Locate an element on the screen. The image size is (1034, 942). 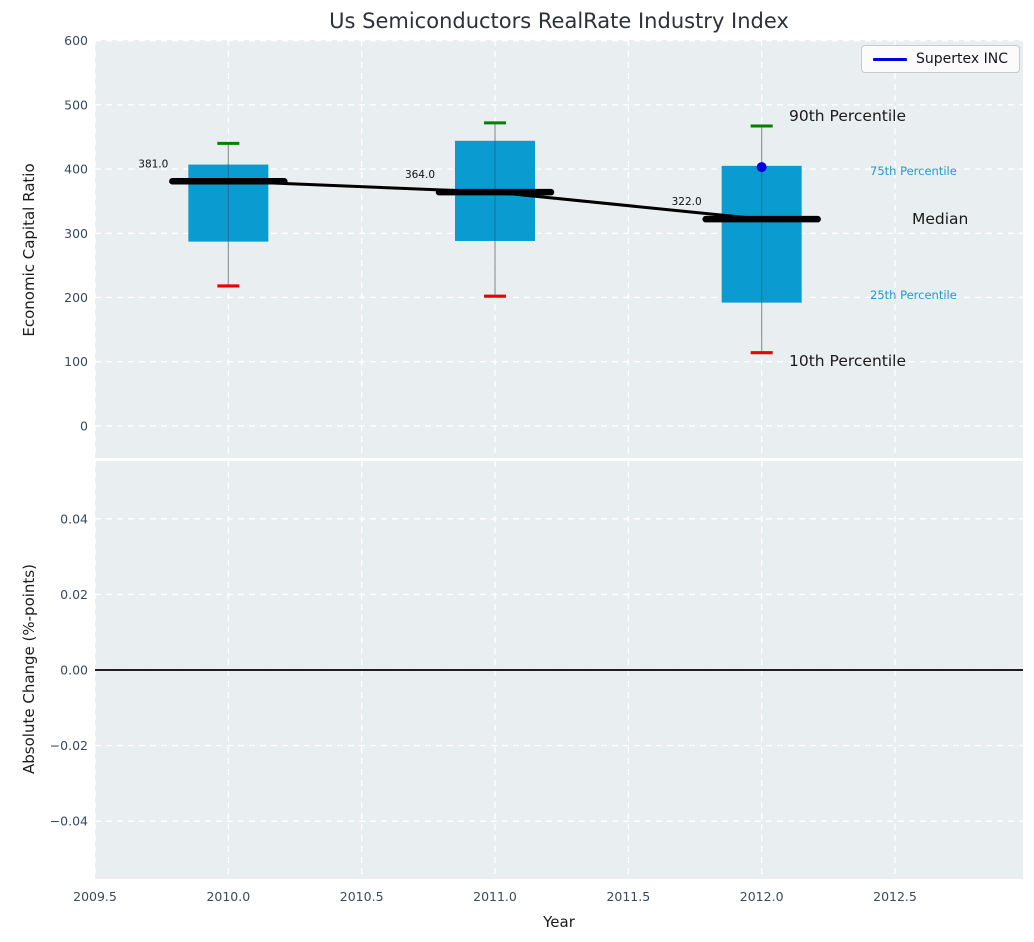
ytick-label-top: 600 is located at coordinates (76, 40).